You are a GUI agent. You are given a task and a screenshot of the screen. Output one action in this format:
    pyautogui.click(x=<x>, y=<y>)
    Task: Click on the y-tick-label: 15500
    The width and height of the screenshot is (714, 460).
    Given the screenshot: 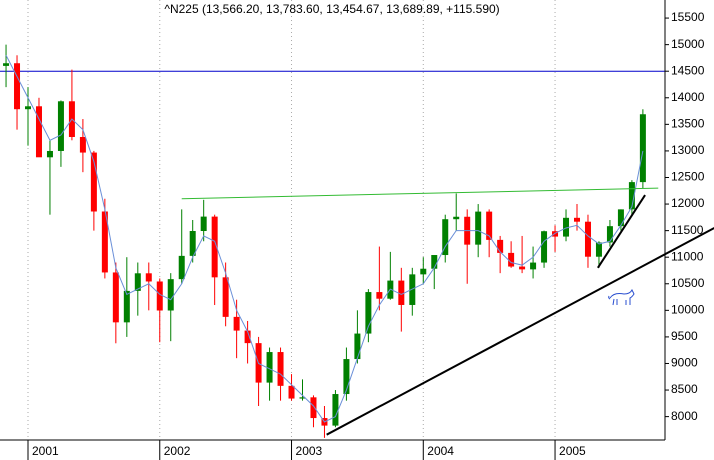 What is the action you would take?
    pyautogui.click(x=688, y=17)
    